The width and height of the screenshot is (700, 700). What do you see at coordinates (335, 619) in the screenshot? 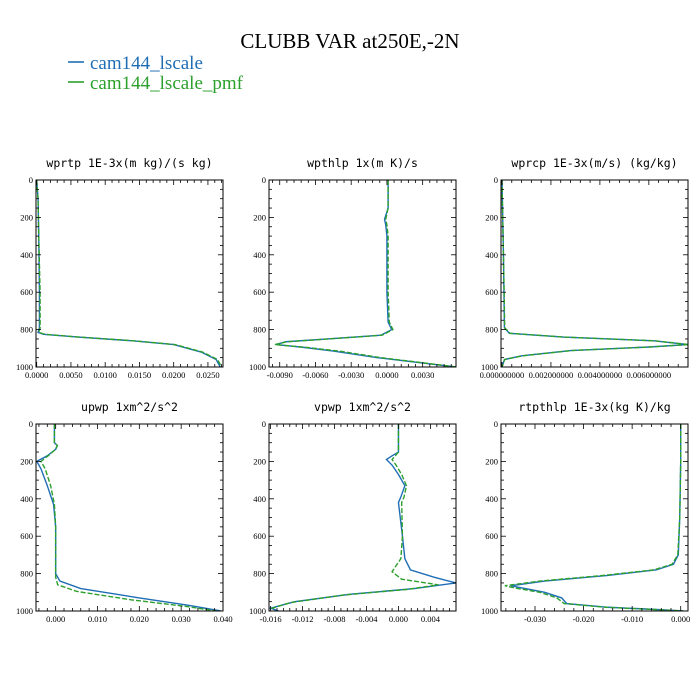
I see `x-tick-label: -0.008` at bounding box center [335, 619].